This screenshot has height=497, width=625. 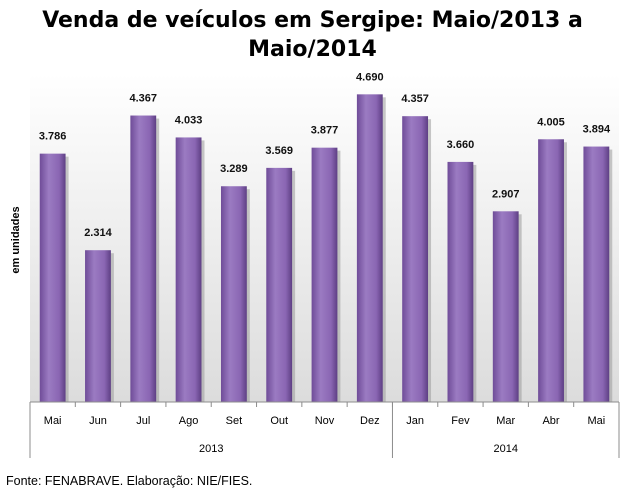 I want to click on data-label: 3.289, so click(x=234, y=169).